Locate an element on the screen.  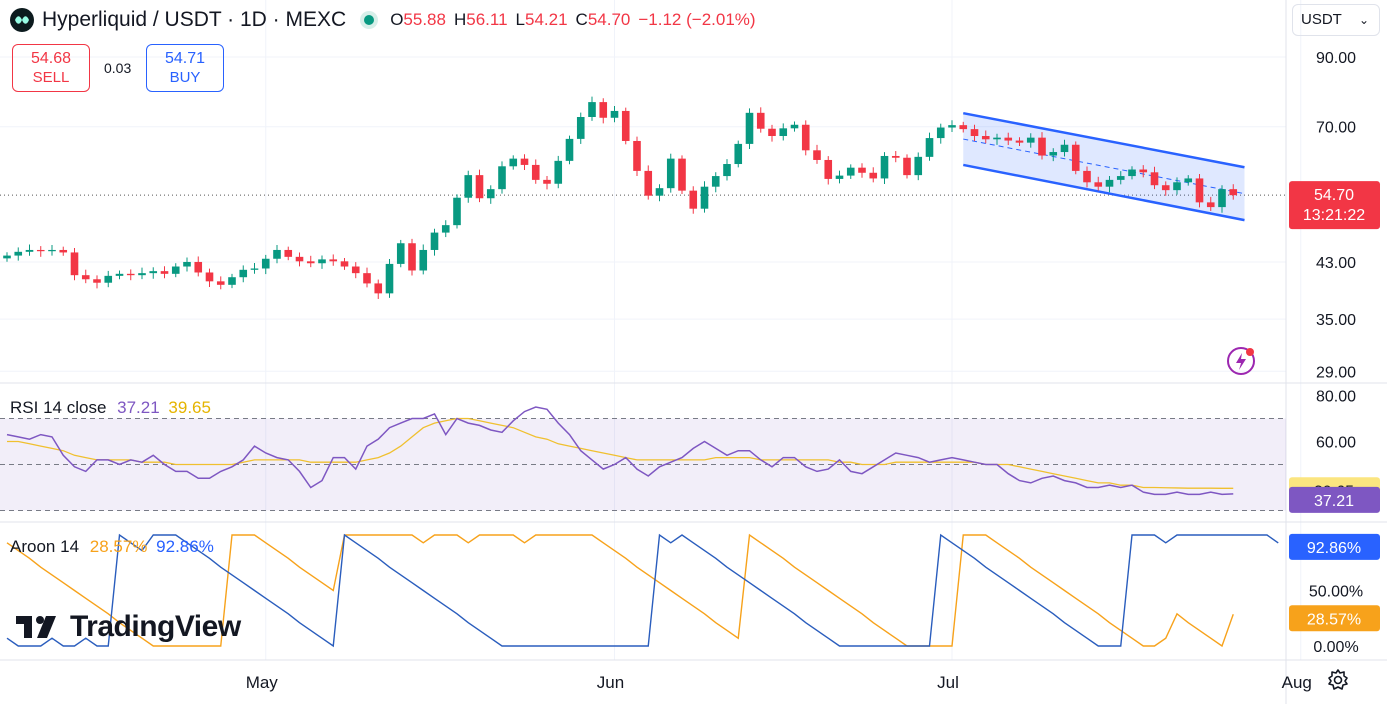
currency-label: USDT is located at coordinates (1321, 19).